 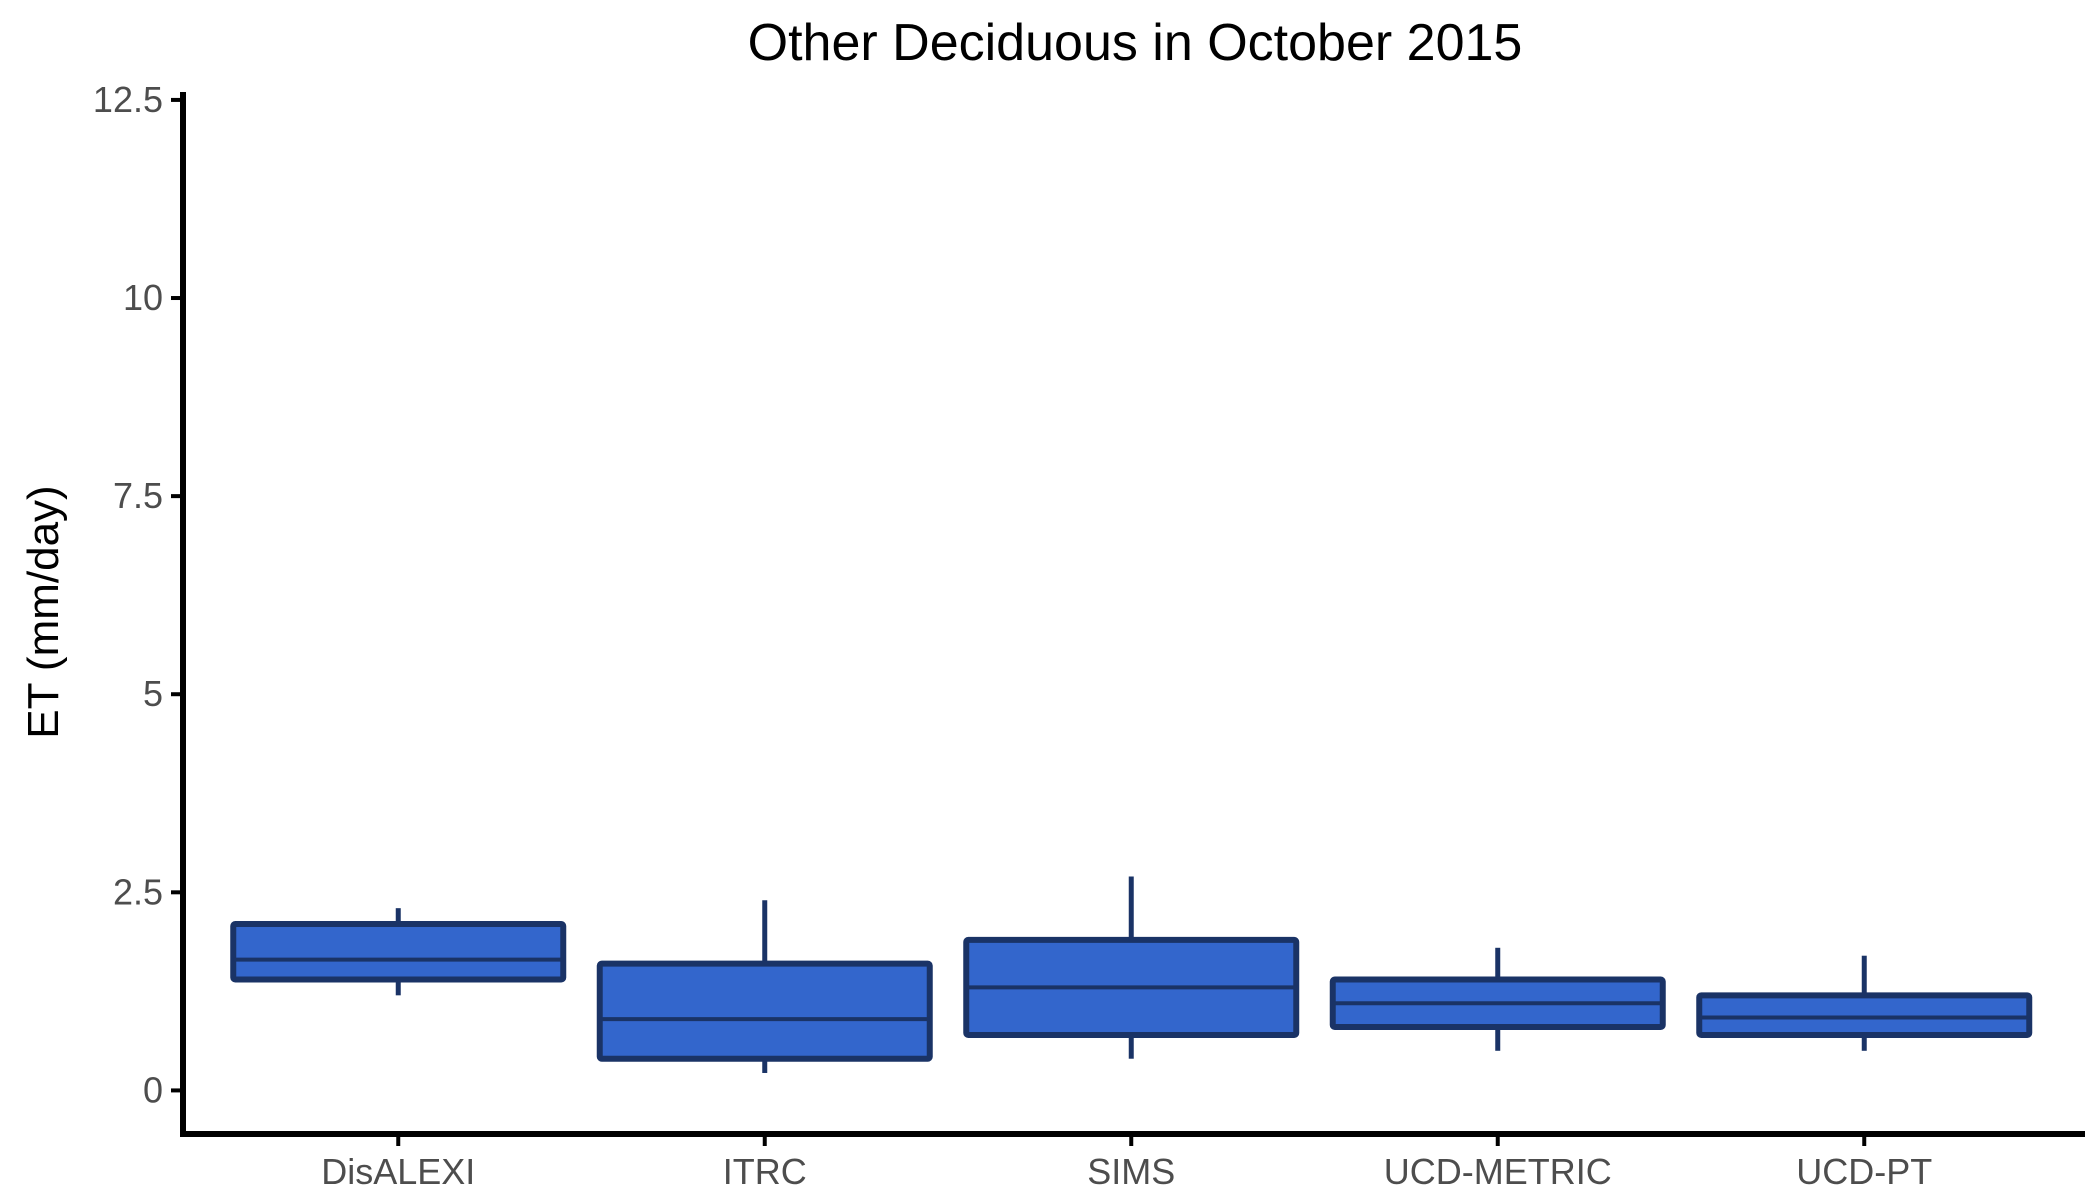 What do you see at coordinates (143, 297) in the screenshot?
I see `y-tick-label: 10` at bounding box center [143, 297].